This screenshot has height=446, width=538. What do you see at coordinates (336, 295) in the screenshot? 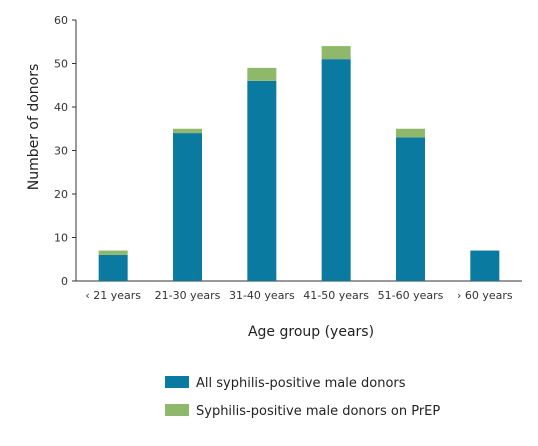
I see `x-tick-label: 41-50 years` at bounding box center [336, 295].